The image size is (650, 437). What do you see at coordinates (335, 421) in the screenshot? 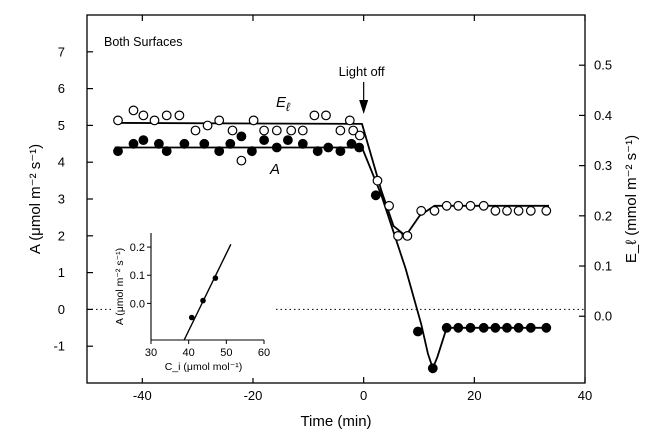
I see `x-axis-label: Time (min)` at bounding box center [335, 421].